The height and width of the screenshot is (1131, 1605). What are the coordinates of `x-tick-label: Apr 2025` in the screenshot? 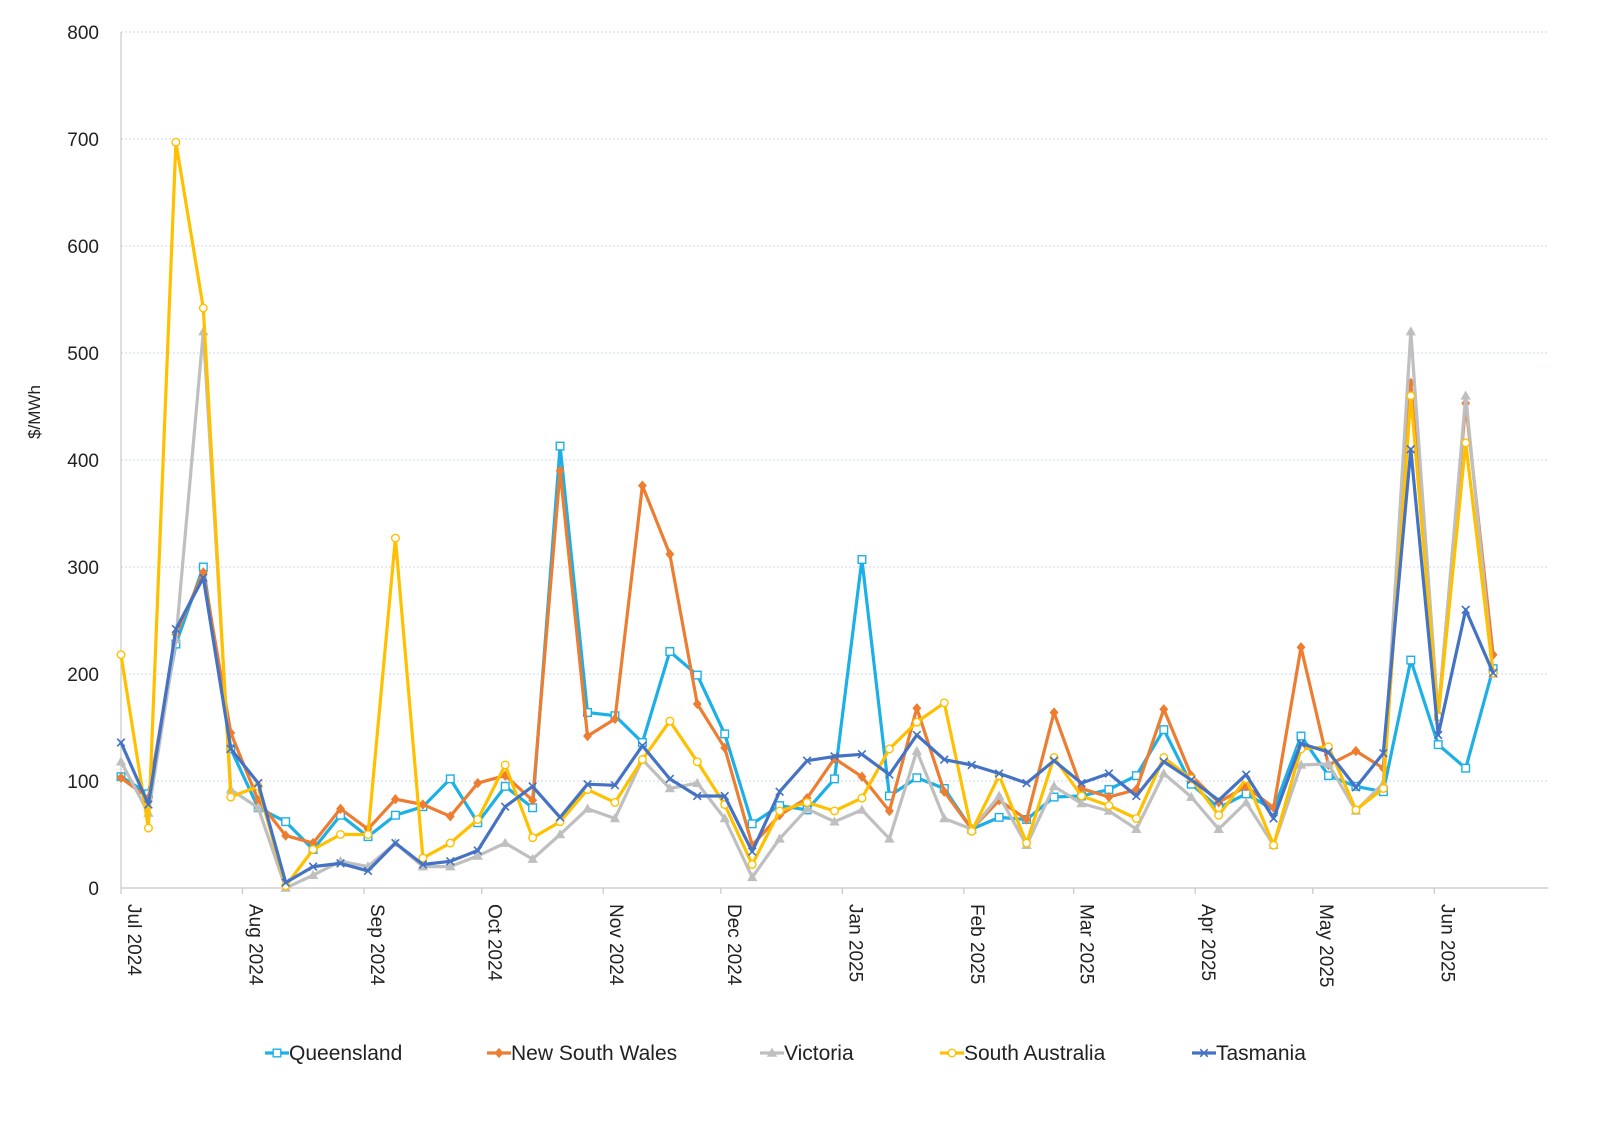 It's located at (1207, 942).